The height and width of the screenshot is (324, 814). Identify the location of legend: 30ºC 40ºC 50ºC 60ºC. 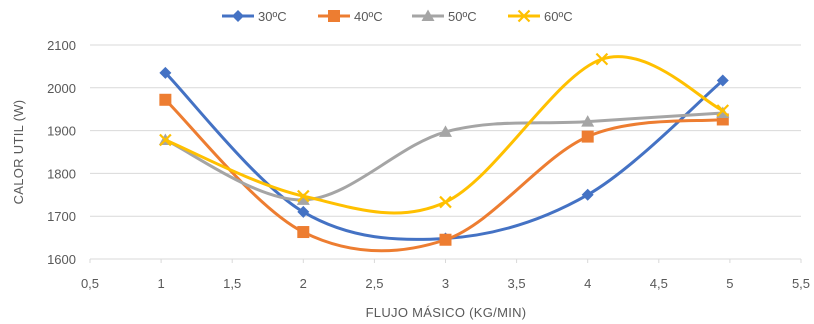
(397, 16).